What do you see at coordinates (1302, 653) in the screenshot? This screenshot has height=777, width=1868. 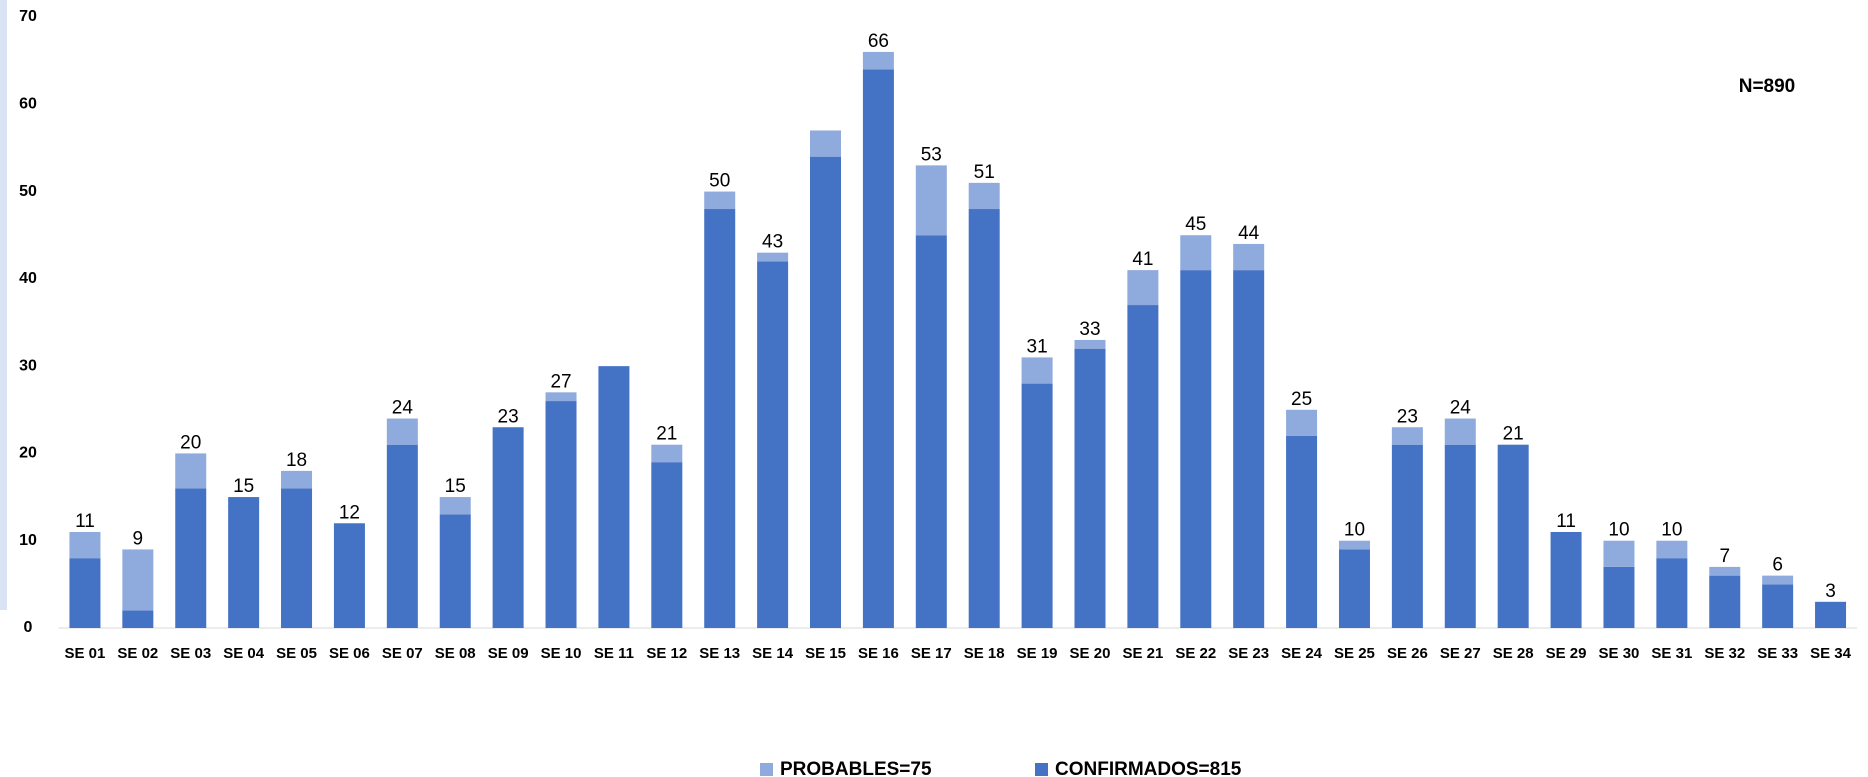 I see `x-tick-label: SE 24` at bounding box center [1302, 653].